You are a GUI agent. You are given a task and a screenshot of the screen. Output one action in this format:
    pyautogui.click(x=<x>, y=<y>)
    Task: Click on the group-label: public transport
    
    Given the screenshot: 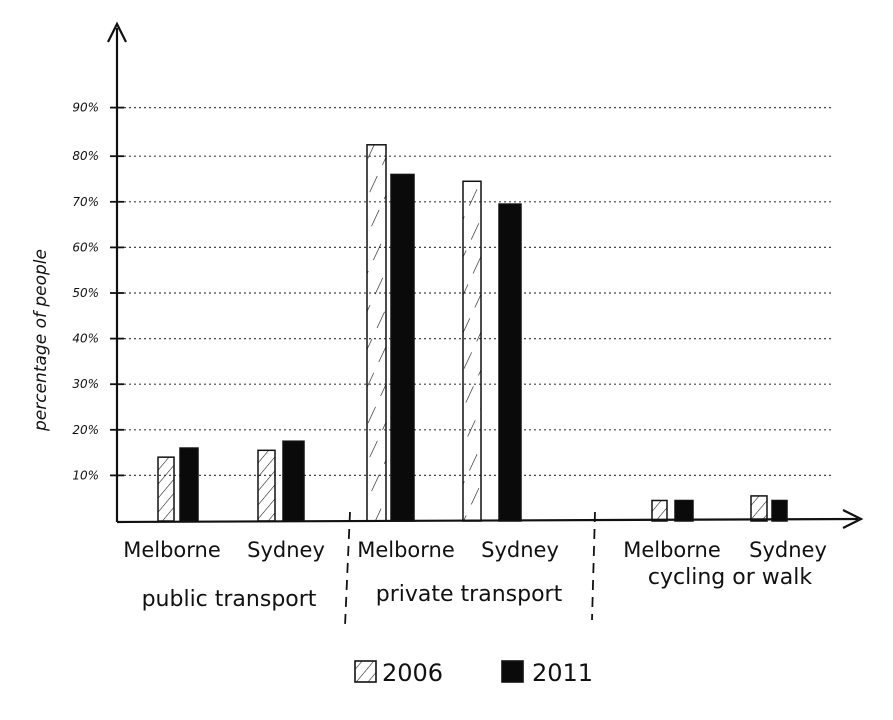 What is the action you would take?
    pyautogui.click(x=229, y=599)
    